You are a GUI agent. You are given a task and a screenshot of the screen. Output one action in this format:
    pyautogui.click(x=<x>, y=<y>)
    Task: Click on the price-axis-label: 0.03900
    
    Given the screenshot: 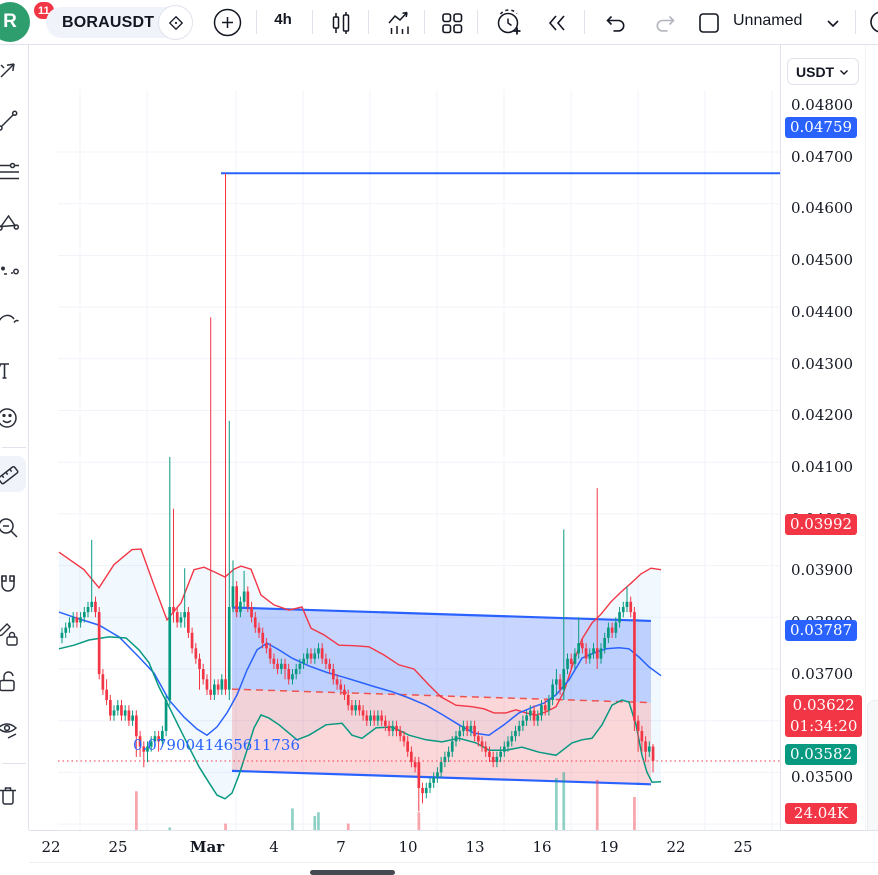 What is the action you would take?
    pyautogui.click(x=822, y=570)
    